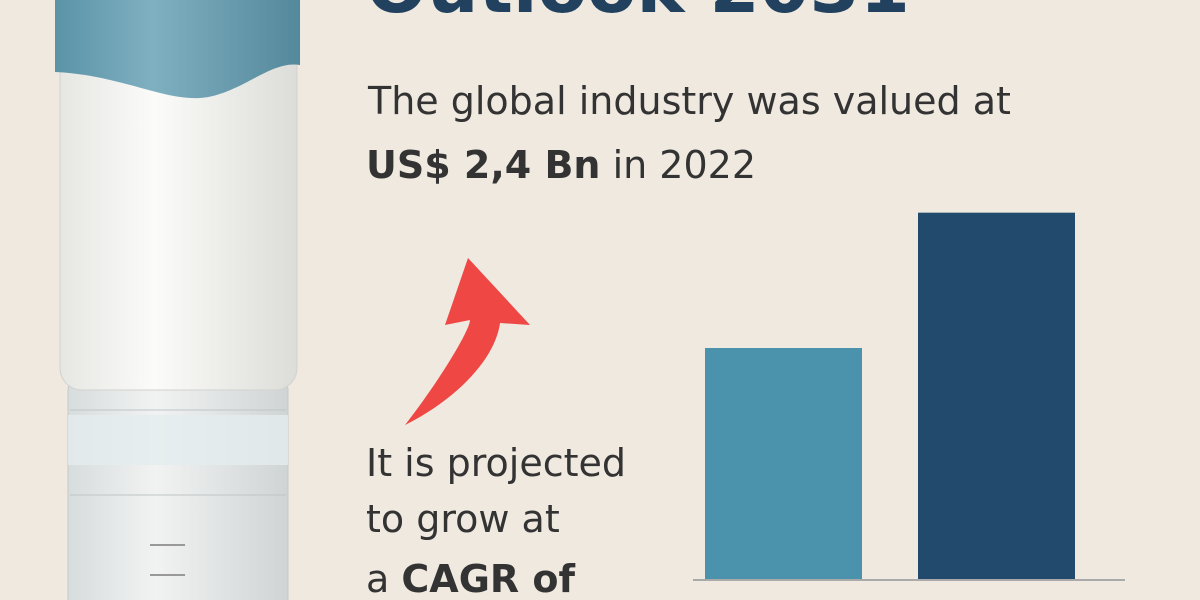 Image resolution: width=1200 pixels, height=600 pixels. I want to click on intro-value-line: US$ 2,4 Bn in 2022, so click(561, 165).